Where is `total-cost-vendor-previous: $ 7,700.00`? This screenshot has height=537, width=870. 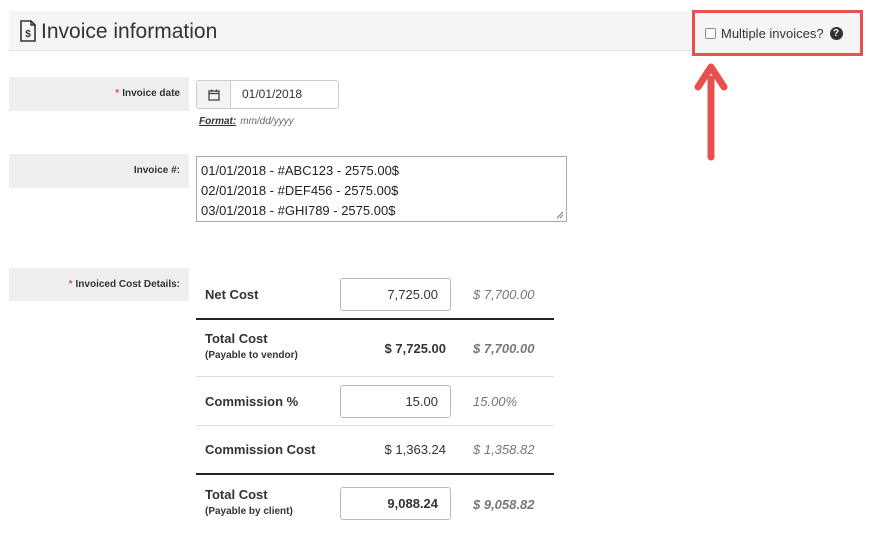
total-cost-vendor-previous: $ 7,700.00 is located at coordinates (504, 348).